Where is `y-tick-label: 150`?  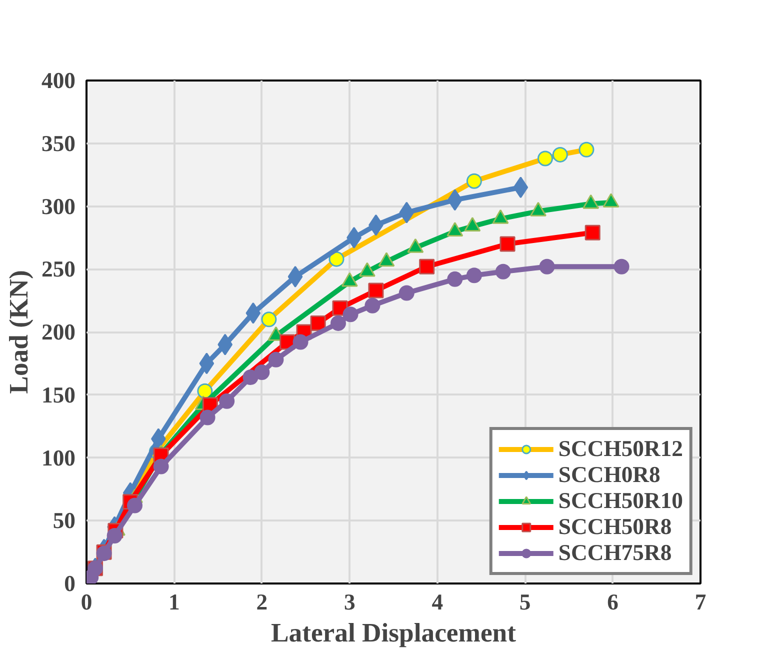 y-tick-label: 150 is located at coordinates (59, 395).